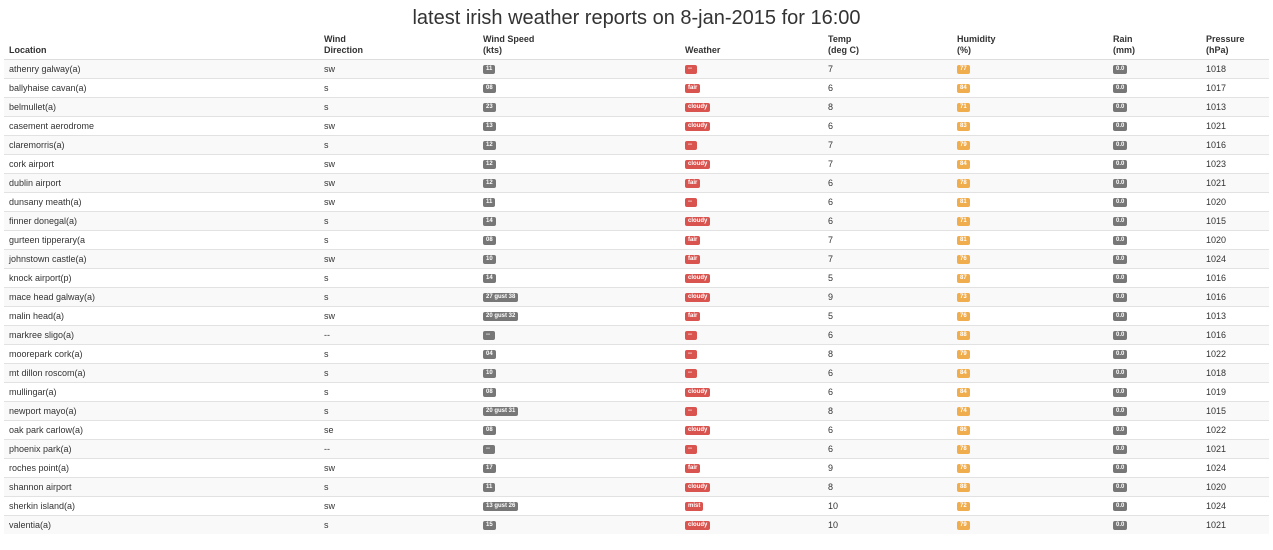 This screenshot has width=1273, height=550. Describe the element at coordinates (636, 487) in the screenshot. I see `table-row: shannon airport s 11 cloudy 8 88 0.0 1020` at that location.